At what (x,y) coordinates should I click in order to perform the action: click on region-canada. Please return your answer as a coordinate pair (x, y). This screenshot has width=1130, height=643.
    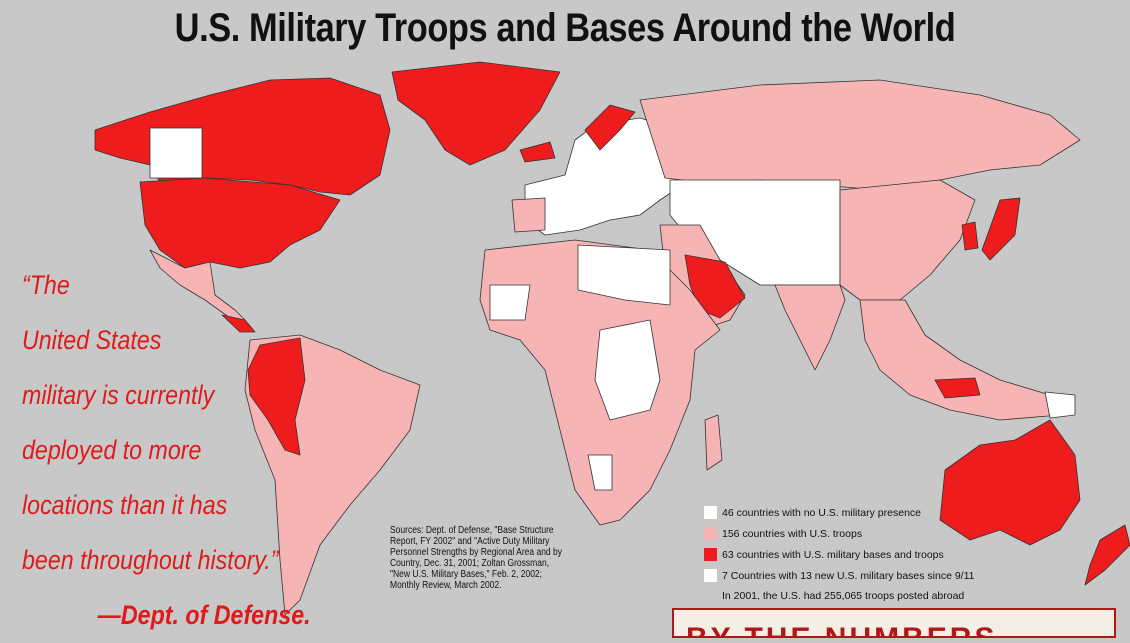
    Looking at the image, I should click on (242, 136).